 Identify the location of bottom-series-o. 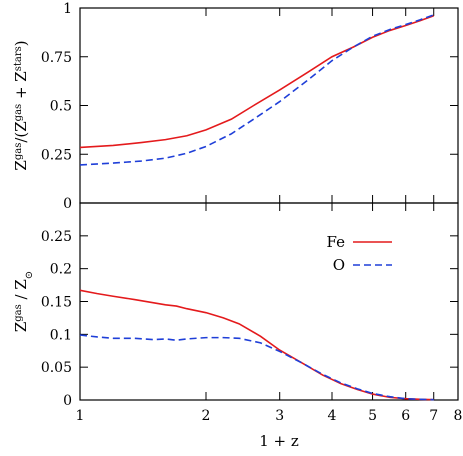
(256, 367).